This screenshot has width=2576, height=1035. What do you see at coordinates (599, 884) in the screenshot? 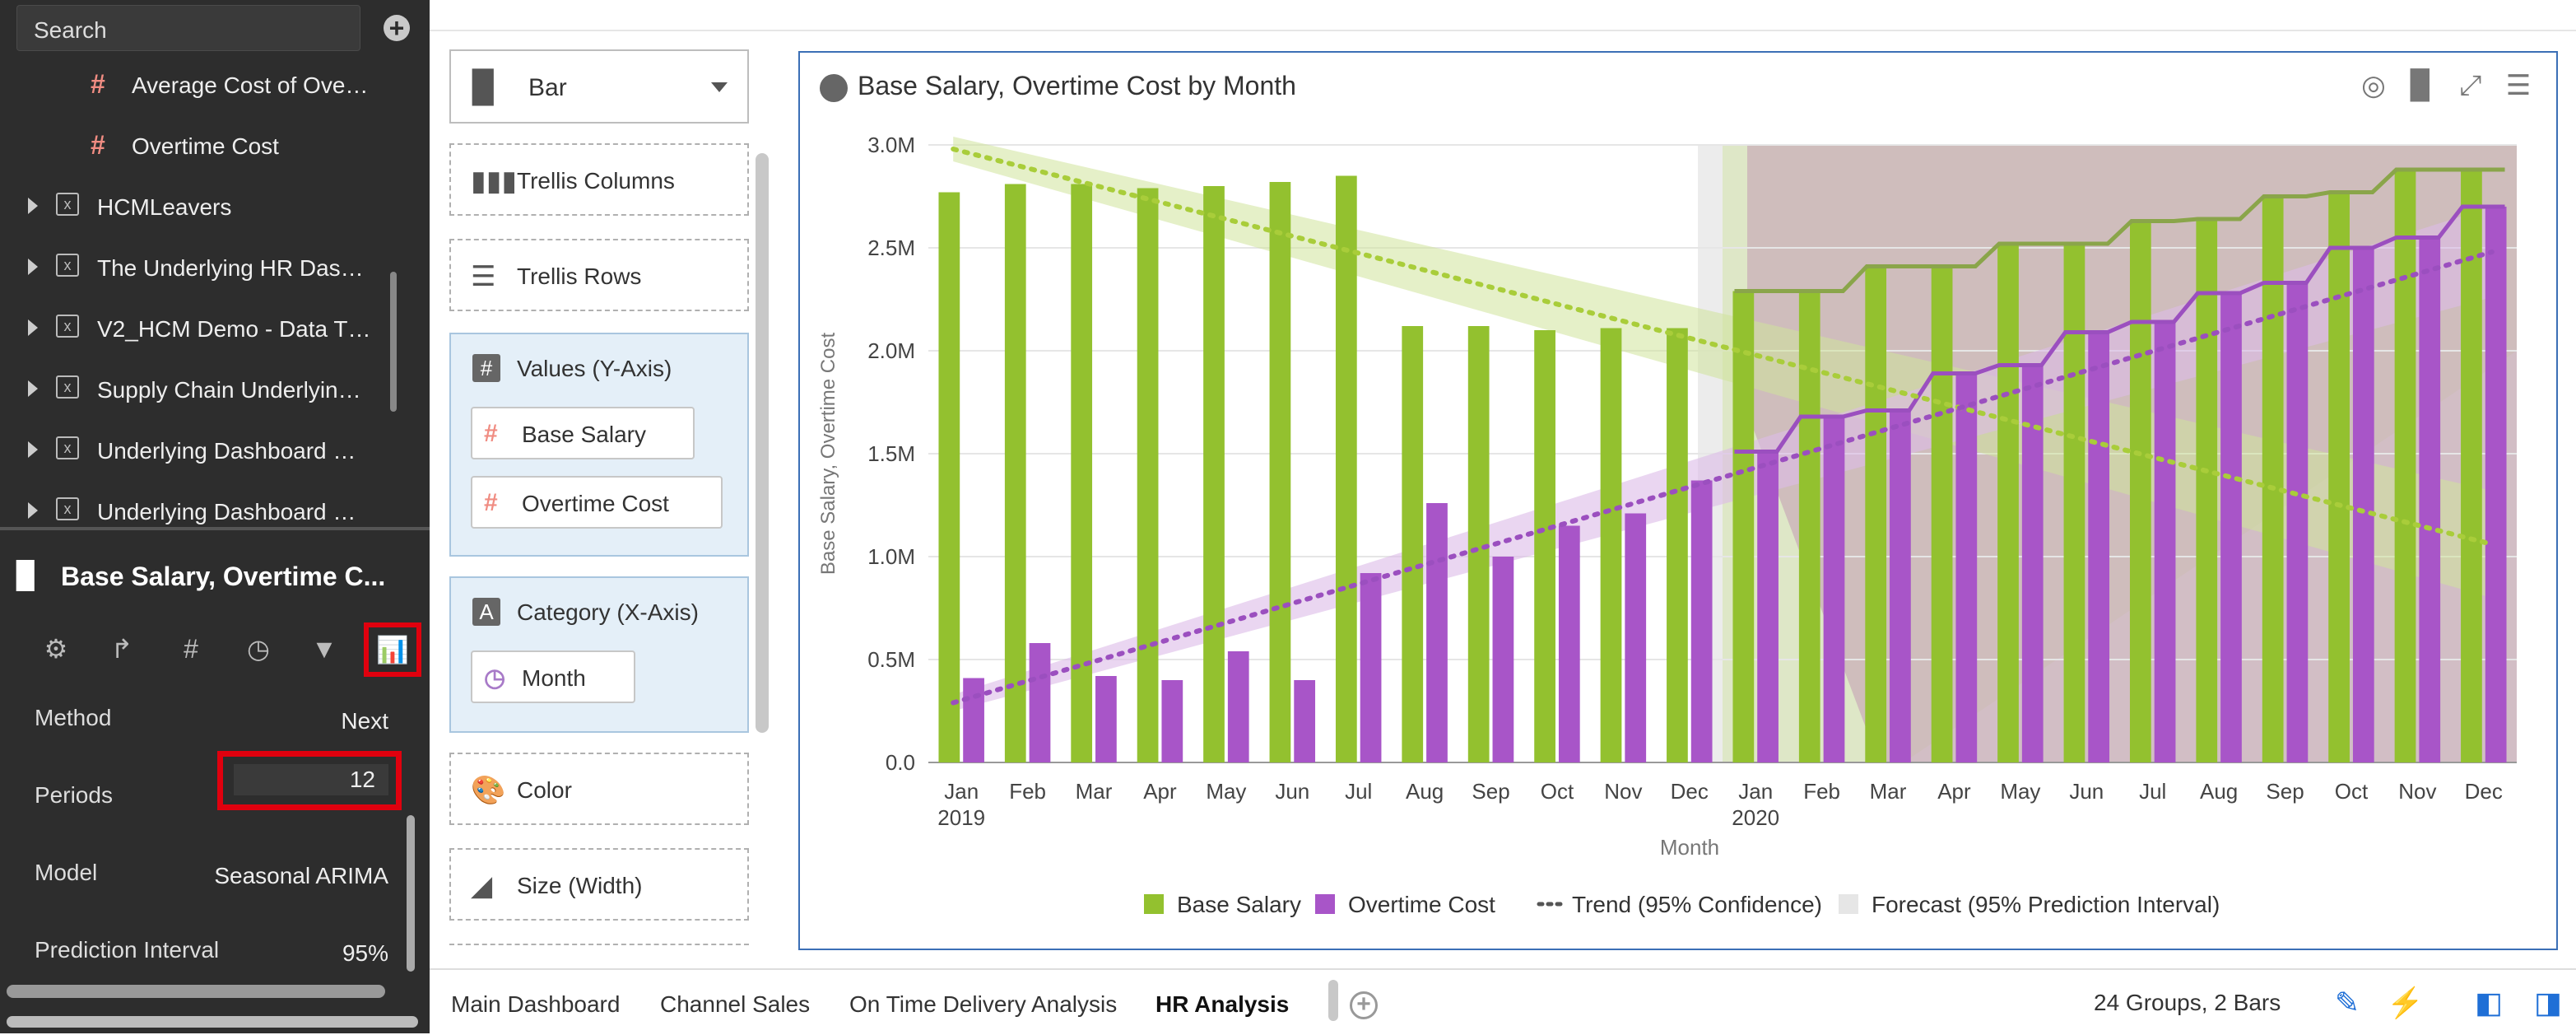
I see `size-dropzone: ◢ Size (Width)` at bounding box center [599, 884].